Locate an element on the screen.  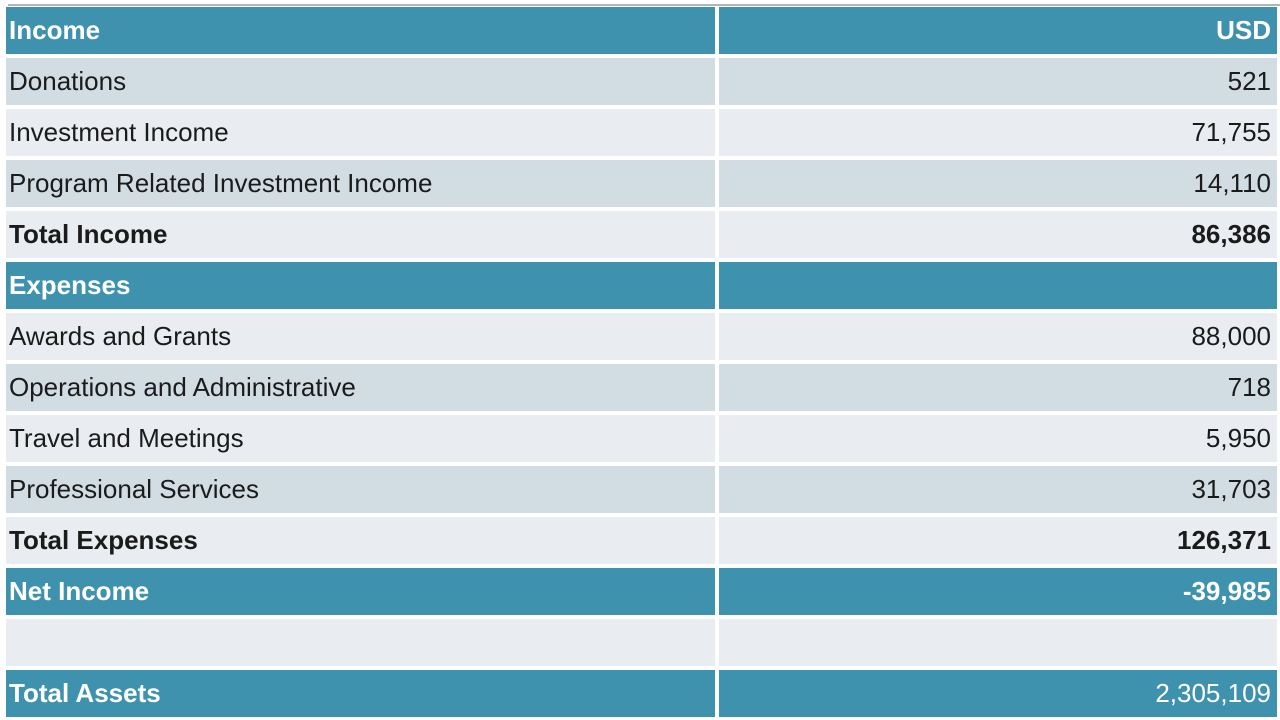
table-row: Net Income -39,985 is located at coordinates (641, 591).